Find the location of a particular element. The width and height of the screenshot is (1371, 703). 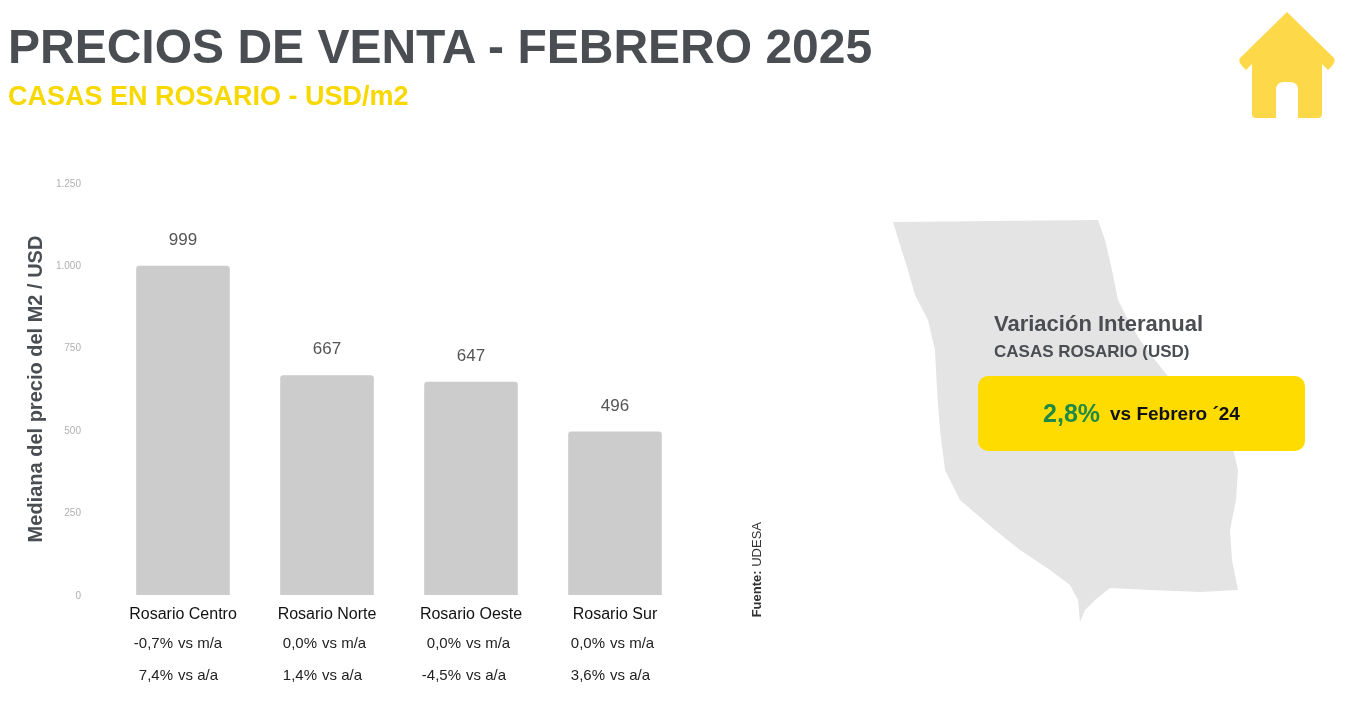

text: 7,4% vs a/a is located at coordinates (178, 675).